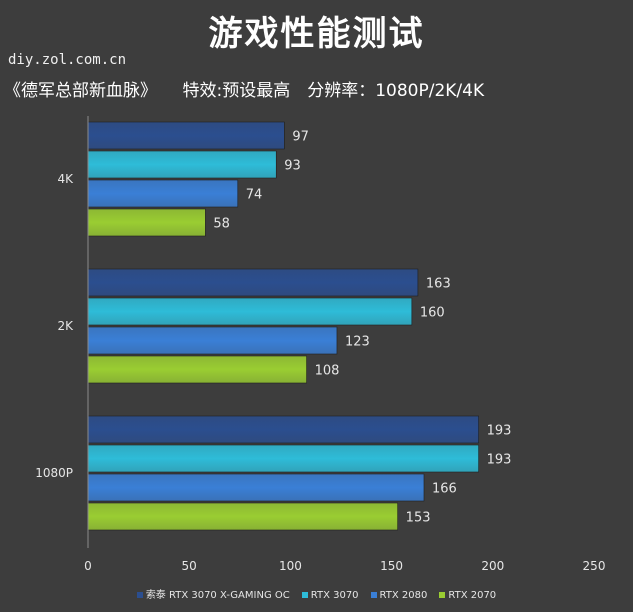  I want to click on value-label-1080p-series-3: 153, so click(418, 518).